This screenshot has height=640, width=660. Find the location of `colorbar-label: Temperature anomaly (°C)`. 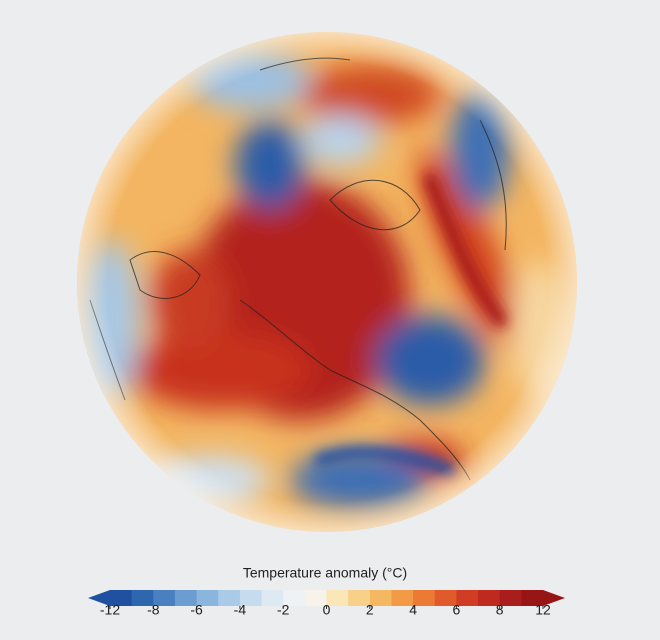

colorbar-label: Temperature anomaly (°C) is located at coordinates (325, 573).